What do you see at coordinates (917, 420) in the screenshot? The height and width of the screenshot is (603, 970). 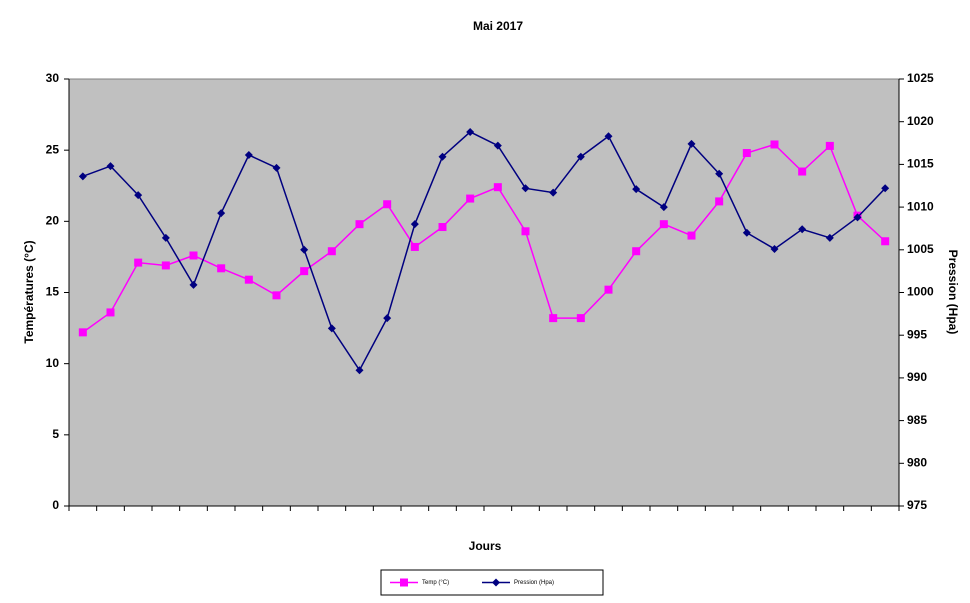 I see `y2-tick-label: 985` at bounding box center [917, 420].